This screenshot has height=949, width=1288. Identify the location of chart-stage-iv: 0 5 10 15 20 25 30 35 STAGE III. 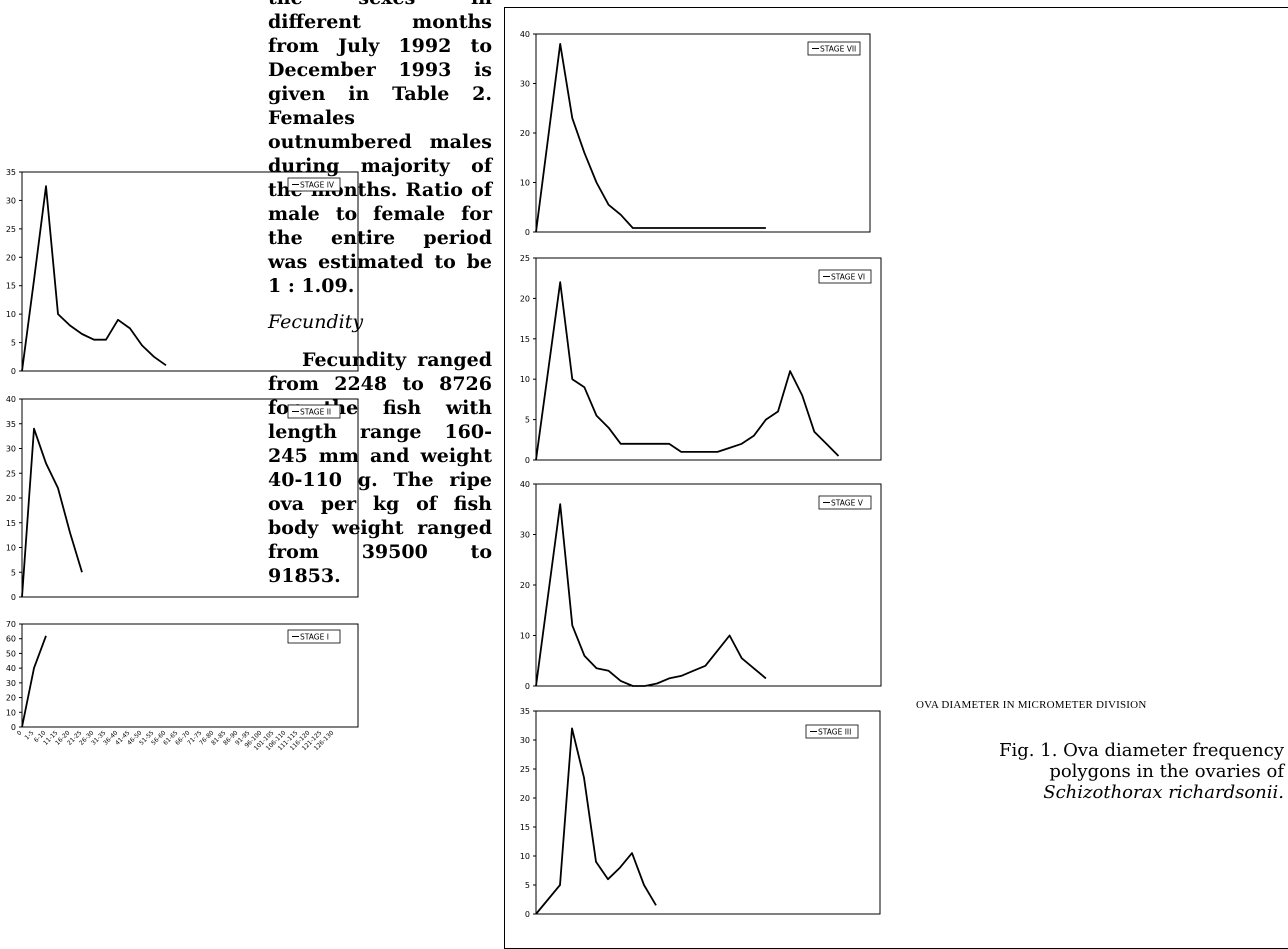
(699, 812).